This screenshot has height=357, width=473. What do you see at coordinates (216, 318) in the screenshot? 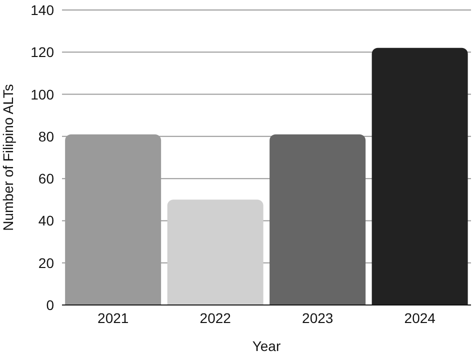
I see `x-tick-label: 2022` at bounding box center [216, 318].